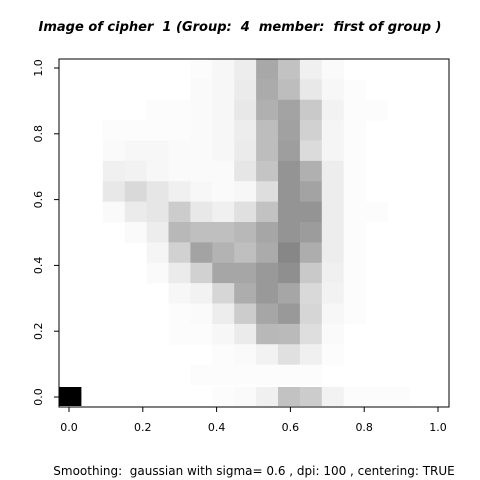 This screenshot has width=480, height=480. What do you see at coordinates (217, 427) in the screenshot?
I see `x-tick-label: 0.4` at bounding box center [217, 427].